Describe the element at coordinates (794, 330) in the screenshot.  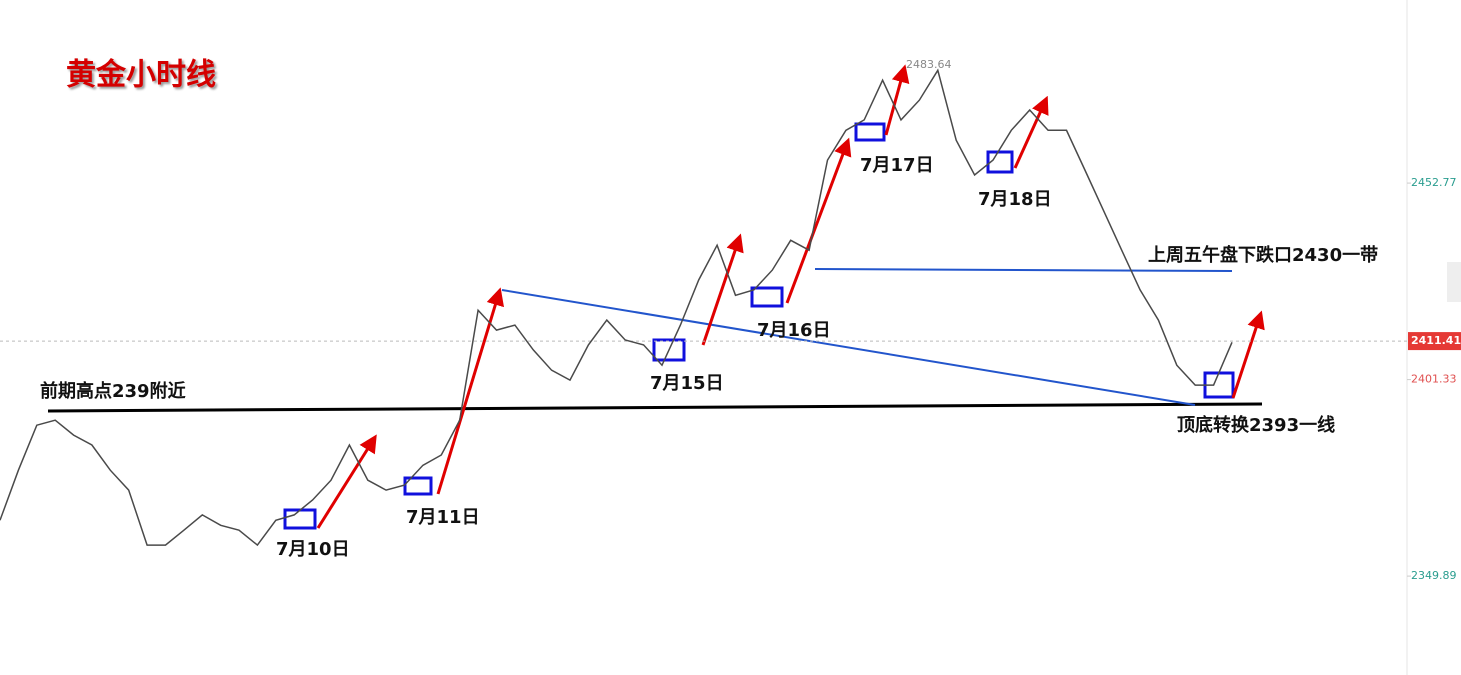
I see `annotation: 7月16日` at that location.